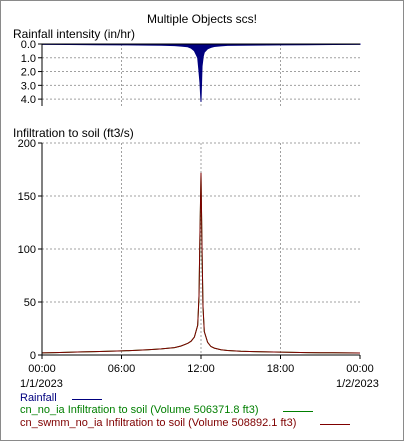  What do you see at coordinates (87, 399) in the screenshot?
I see `legend-swatch-rainfall` at bounding box center [87, 399].